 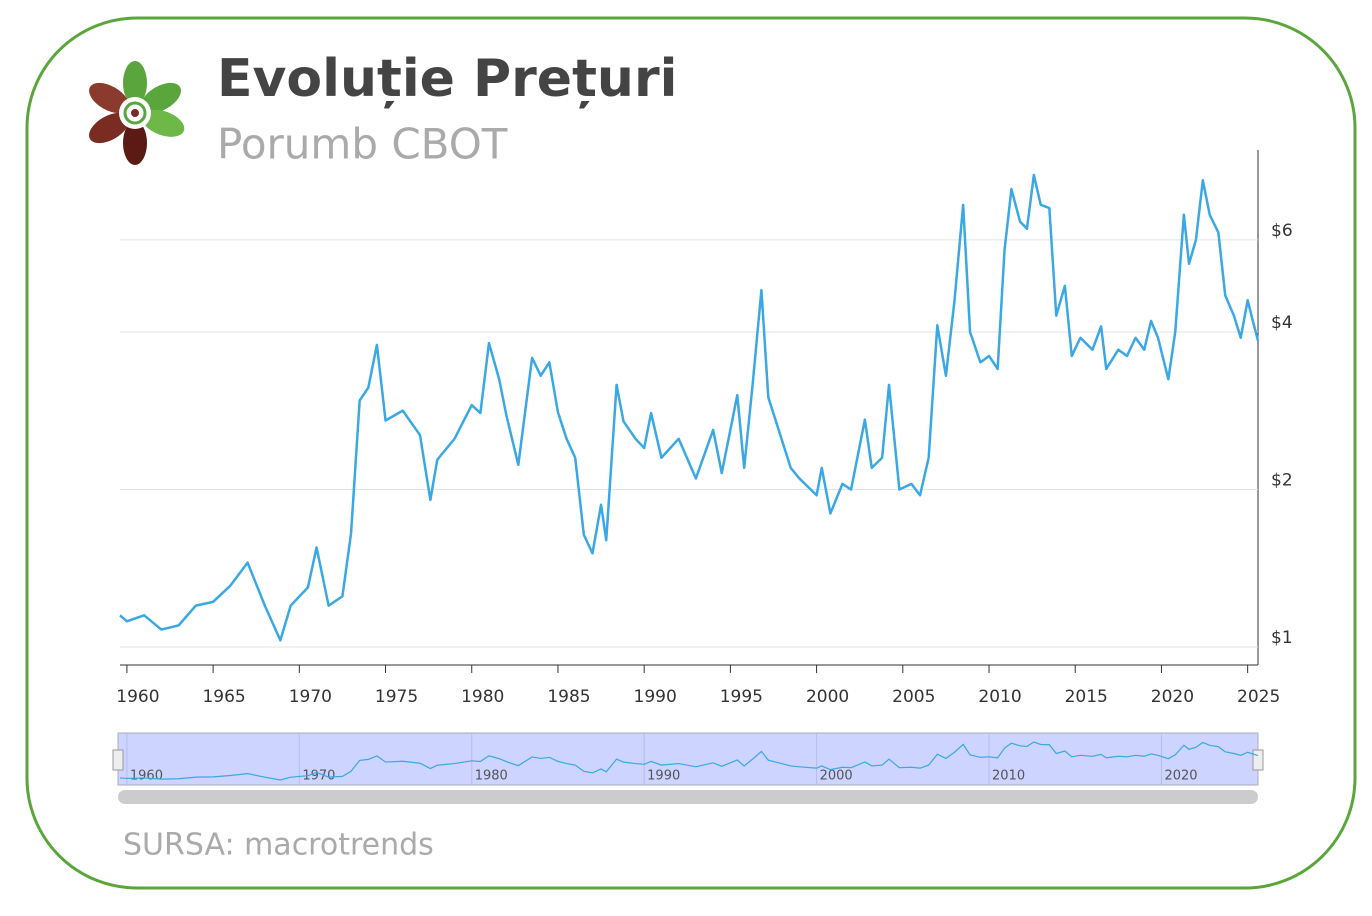 I want to click on navigator-label: 1980, so click(x=491, y=776).